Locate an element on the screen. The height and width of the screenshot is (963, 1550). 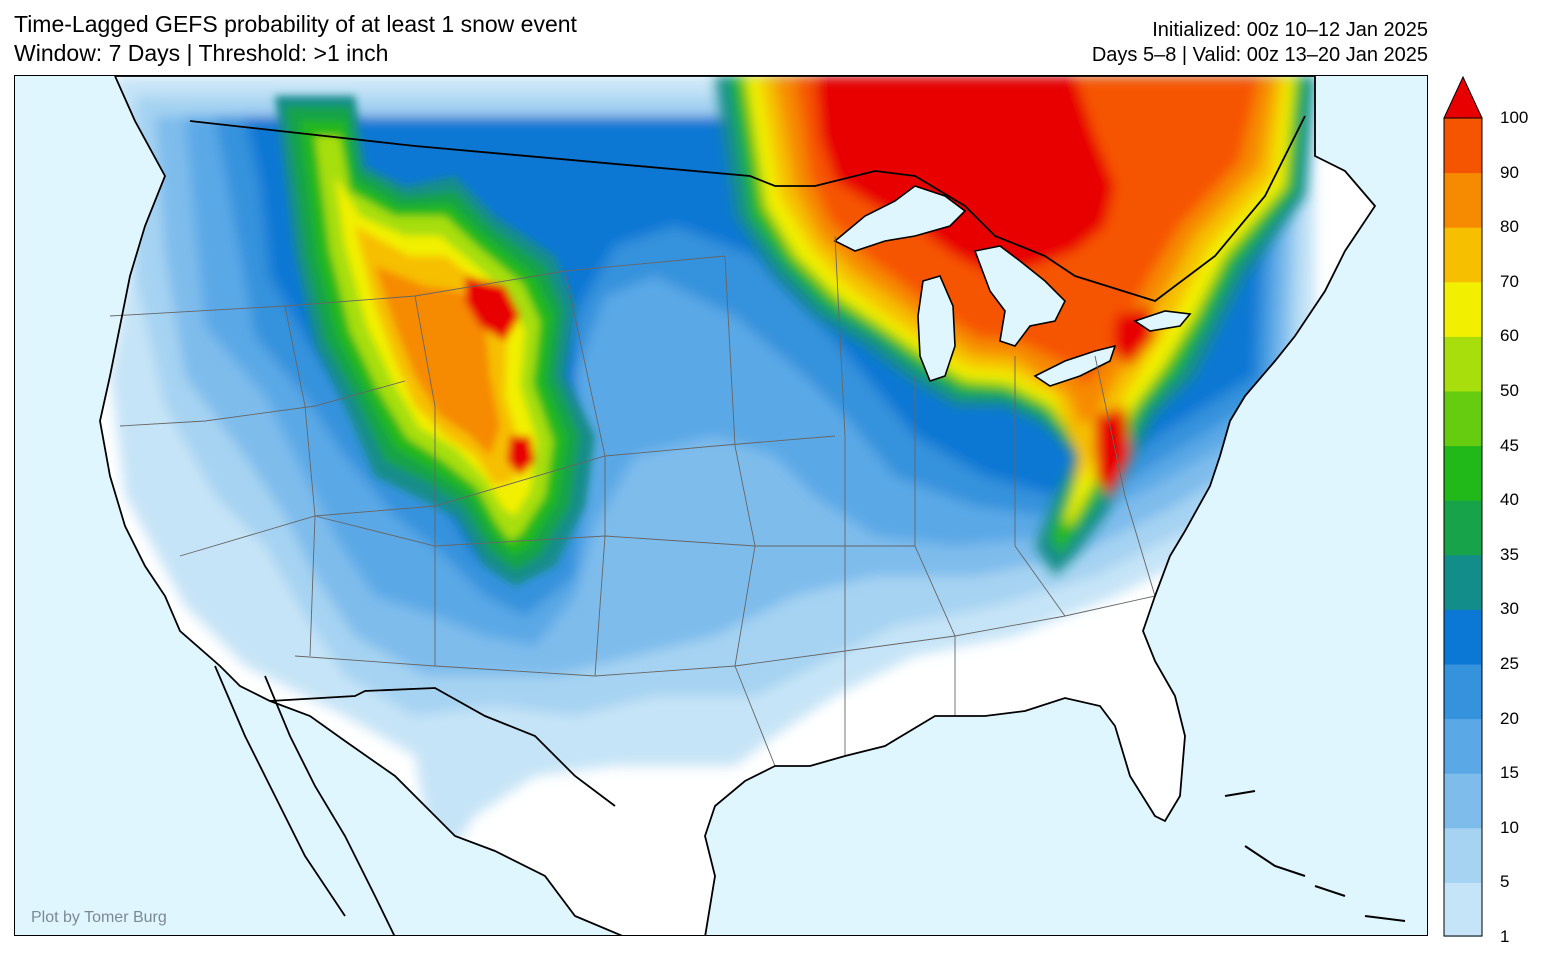
title-line-2: Window: 7 Days | Threshold: >1 inch is located at coordinates (201, 53).